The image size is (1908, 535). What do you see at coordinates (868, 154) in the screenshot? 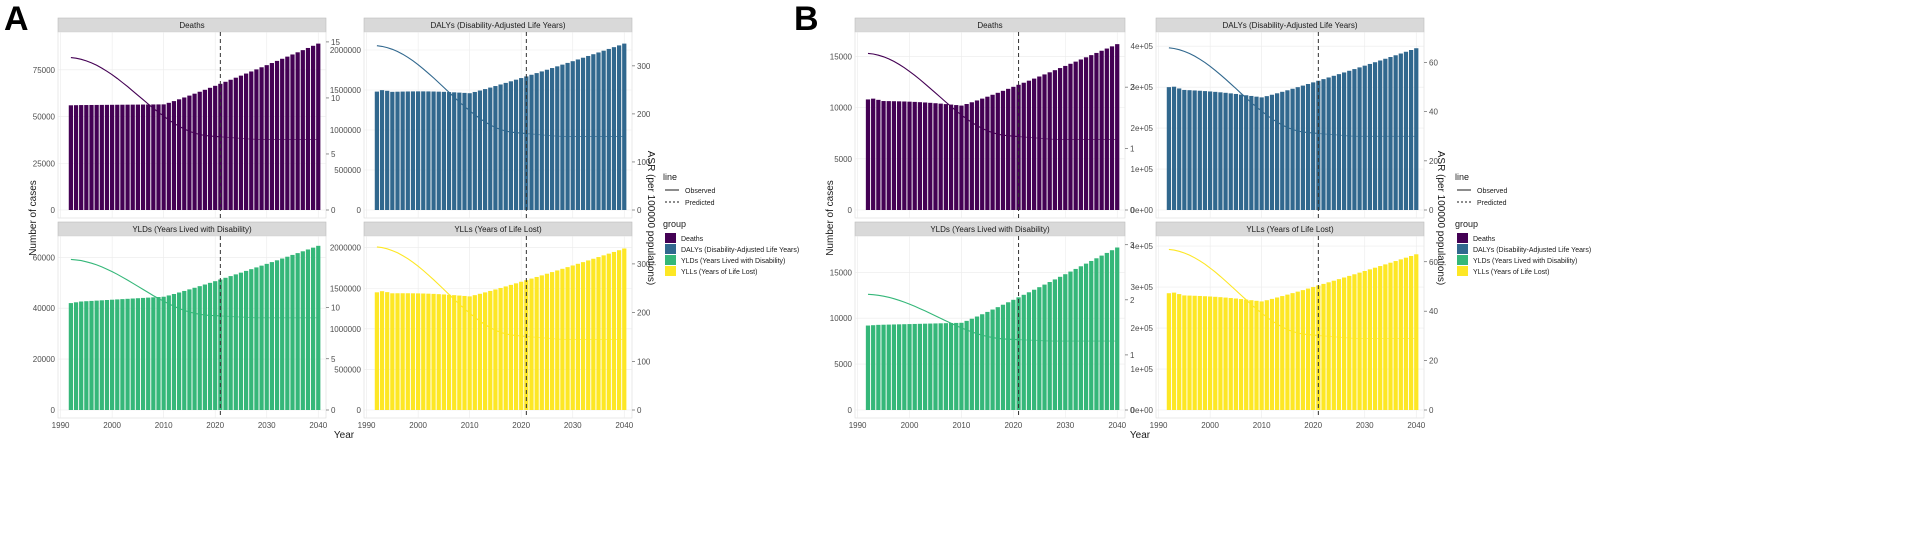
I see `bar-1992` at bounding box center [868, 154].